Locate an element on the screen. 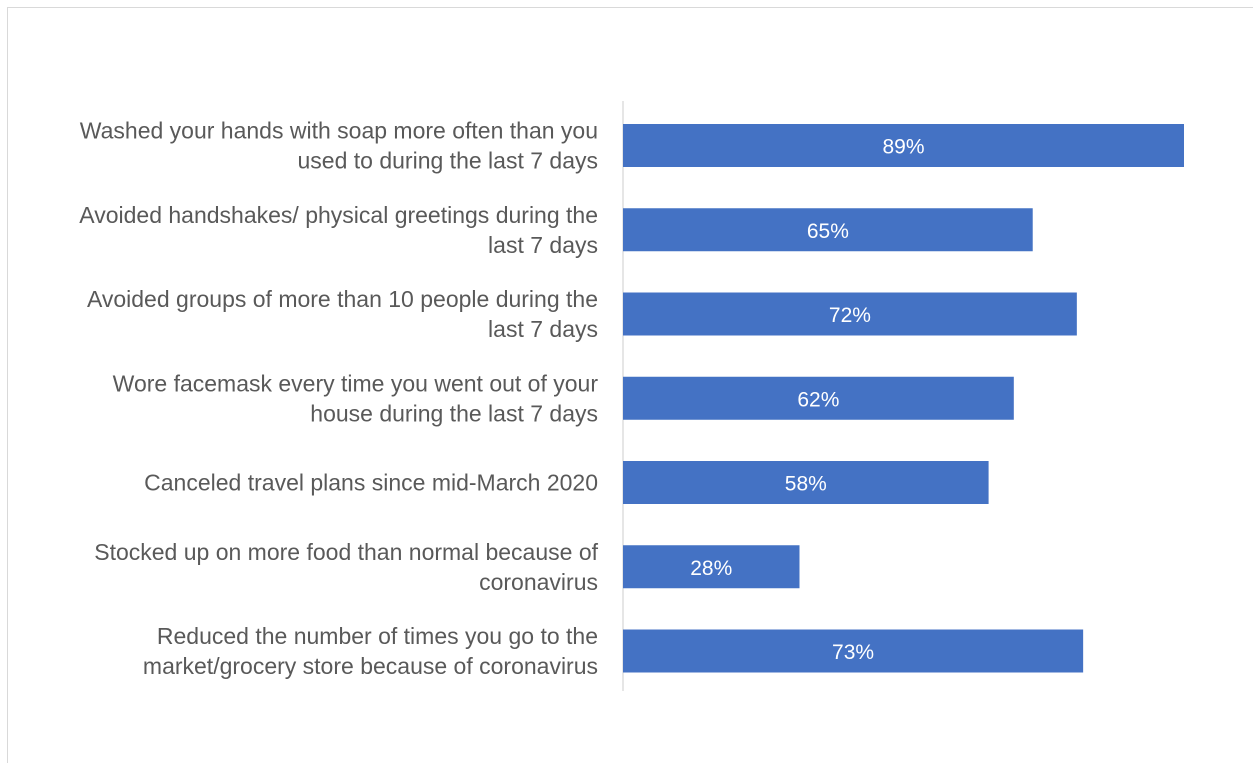 Image resolution: width=1253 pixels, height=764 pixels. category-label-line: used to during the last 7 days is located at coordinates (448, 161).